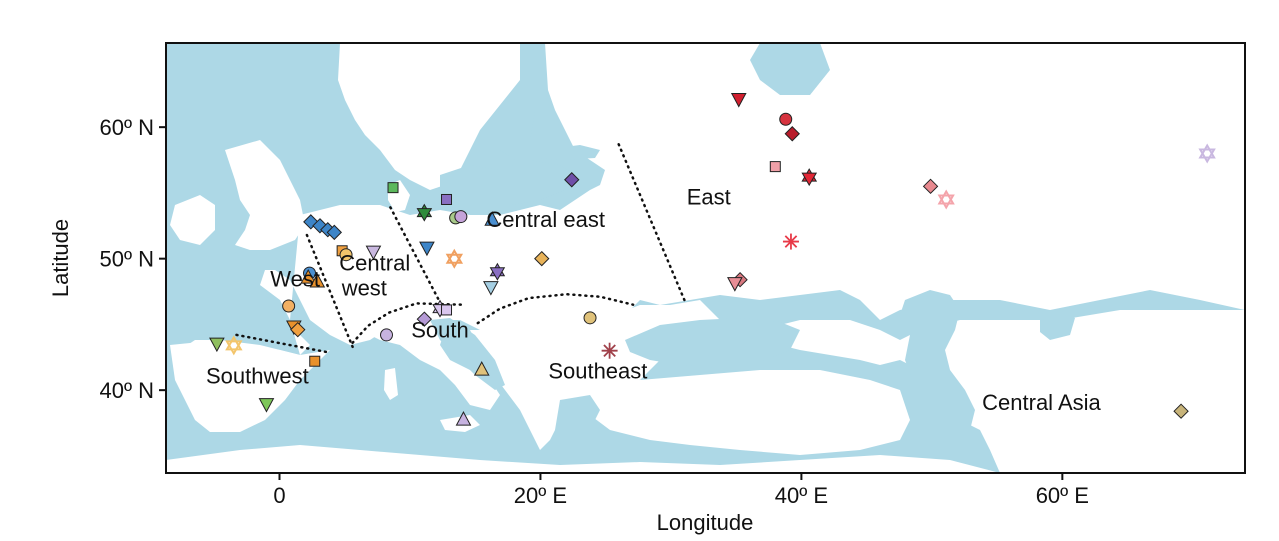 The height and width of the screenshot is (541, 1279). Describe the element at coordinates (712, 343) in the screenshot. I see `sea-black-sea` at that location.